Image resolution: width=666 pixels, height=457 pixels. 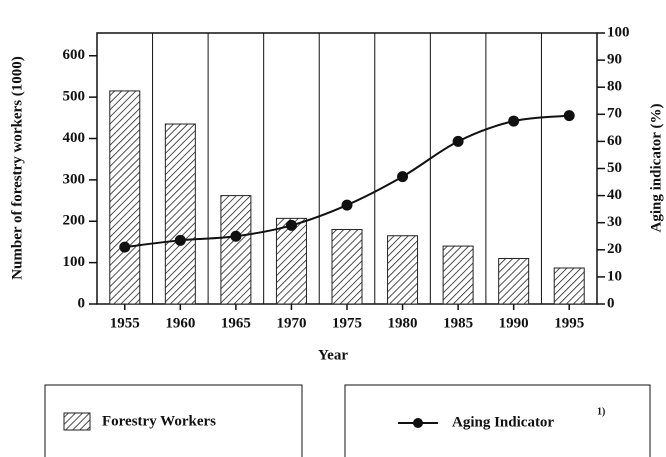 What do you see at coordinates (74, 262) in the screenshot?
I see `y-tick-label: 100` at bounding box center [74, 262].